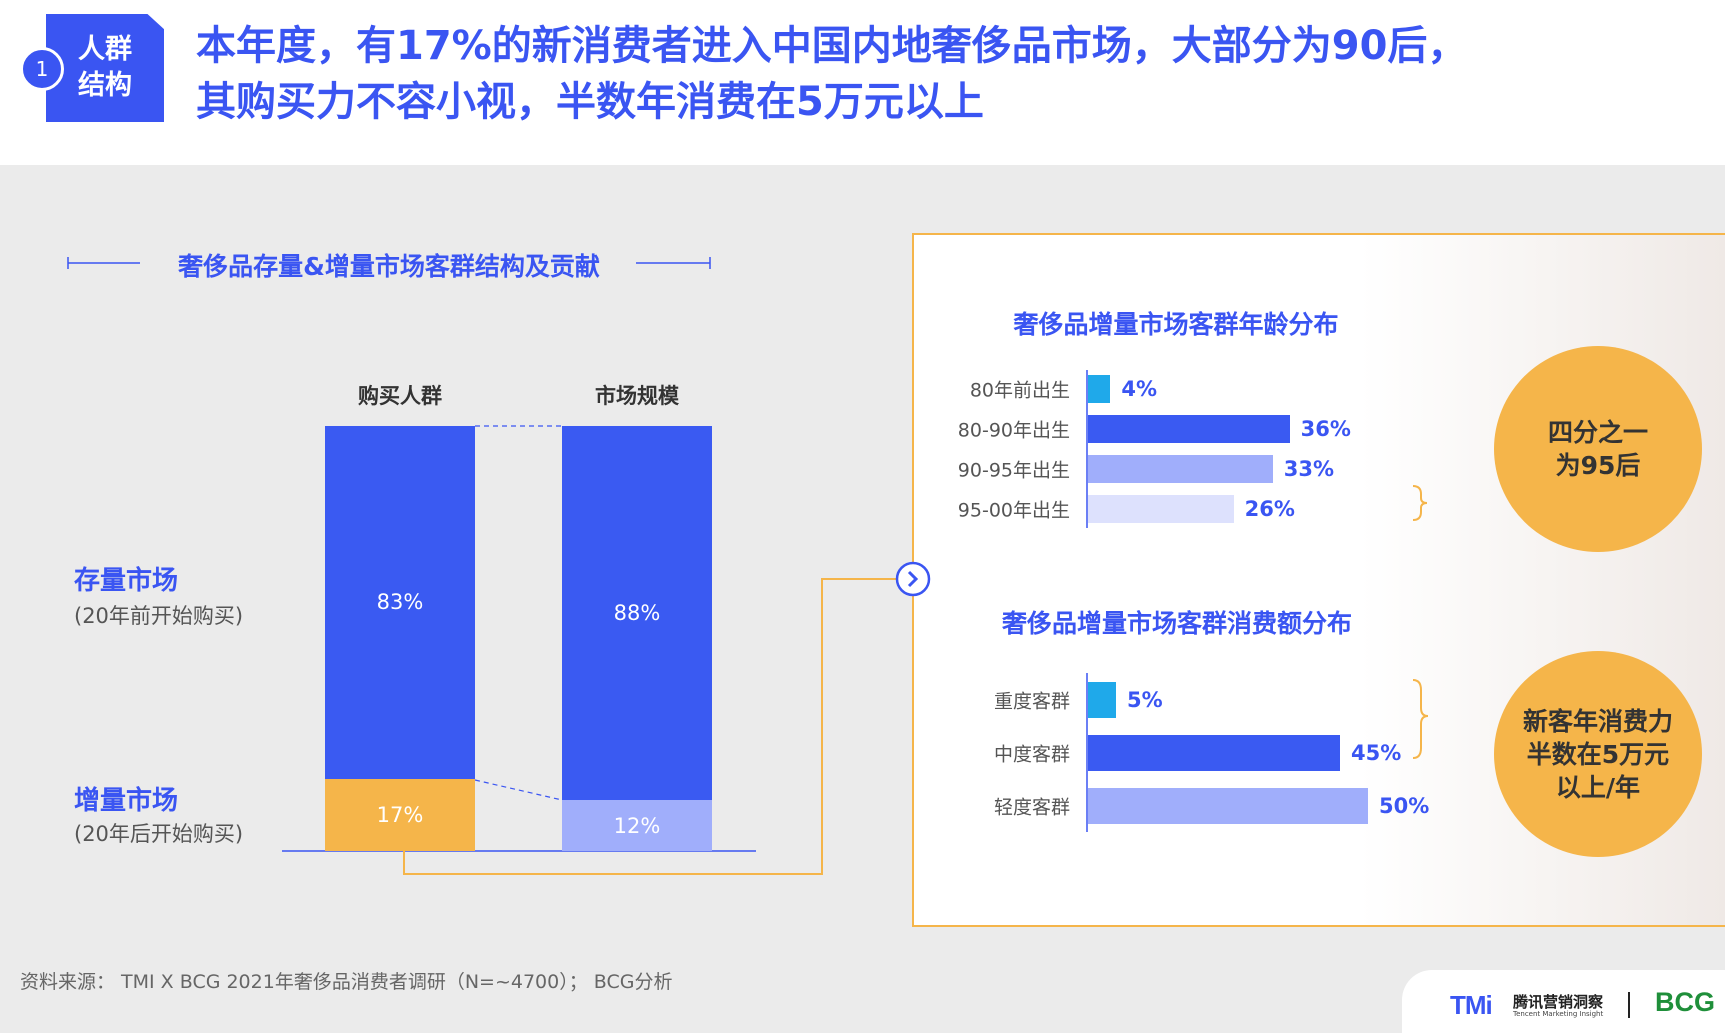  I want to click on bar-category-label: 95-00年出生, so click(1013, 510).